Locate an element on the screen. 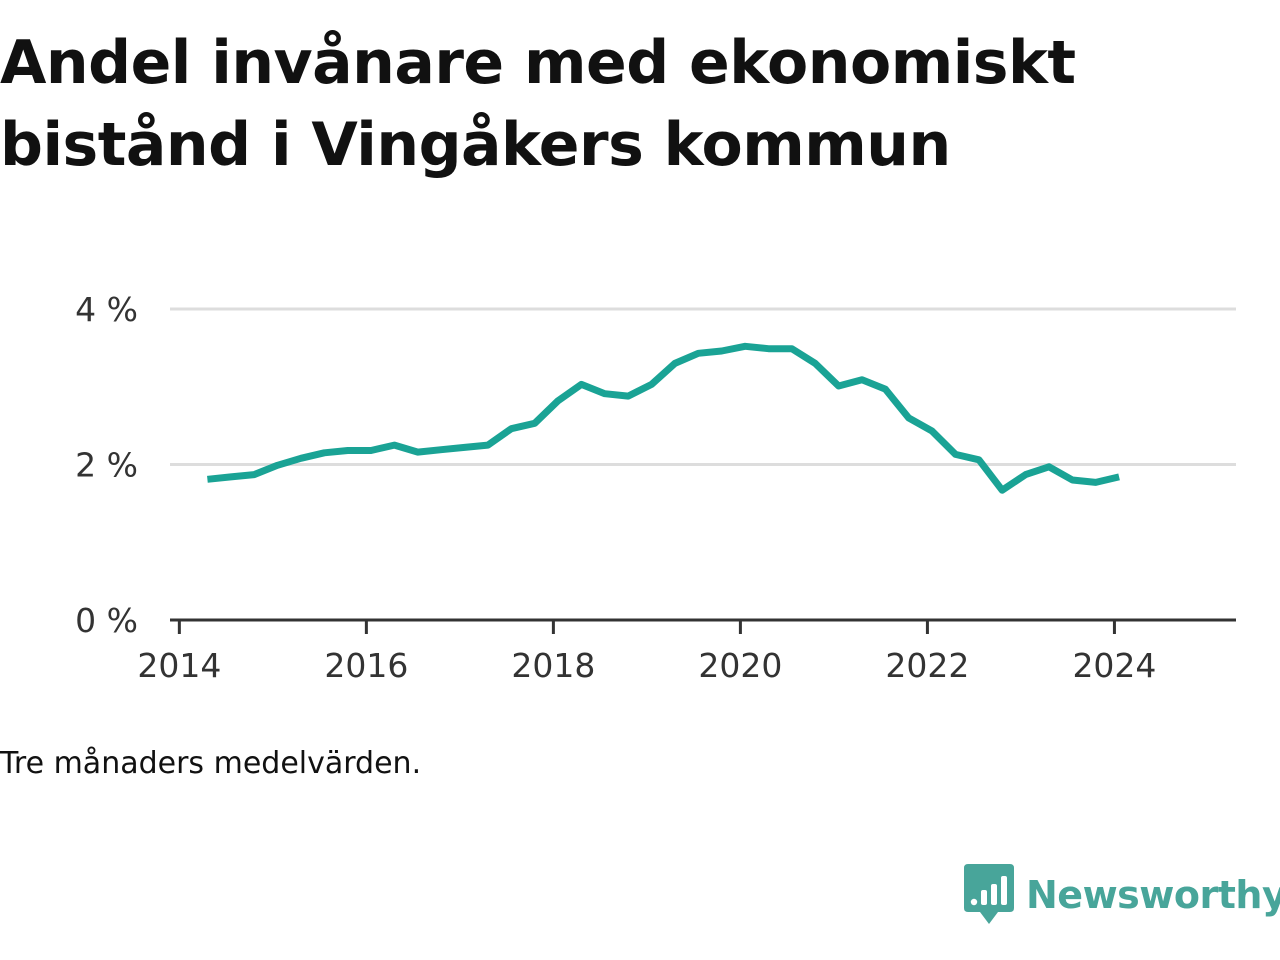 This screenshot has height=960, width=1280. x-tick-label: 2022 is located at coordinates (927, 665).